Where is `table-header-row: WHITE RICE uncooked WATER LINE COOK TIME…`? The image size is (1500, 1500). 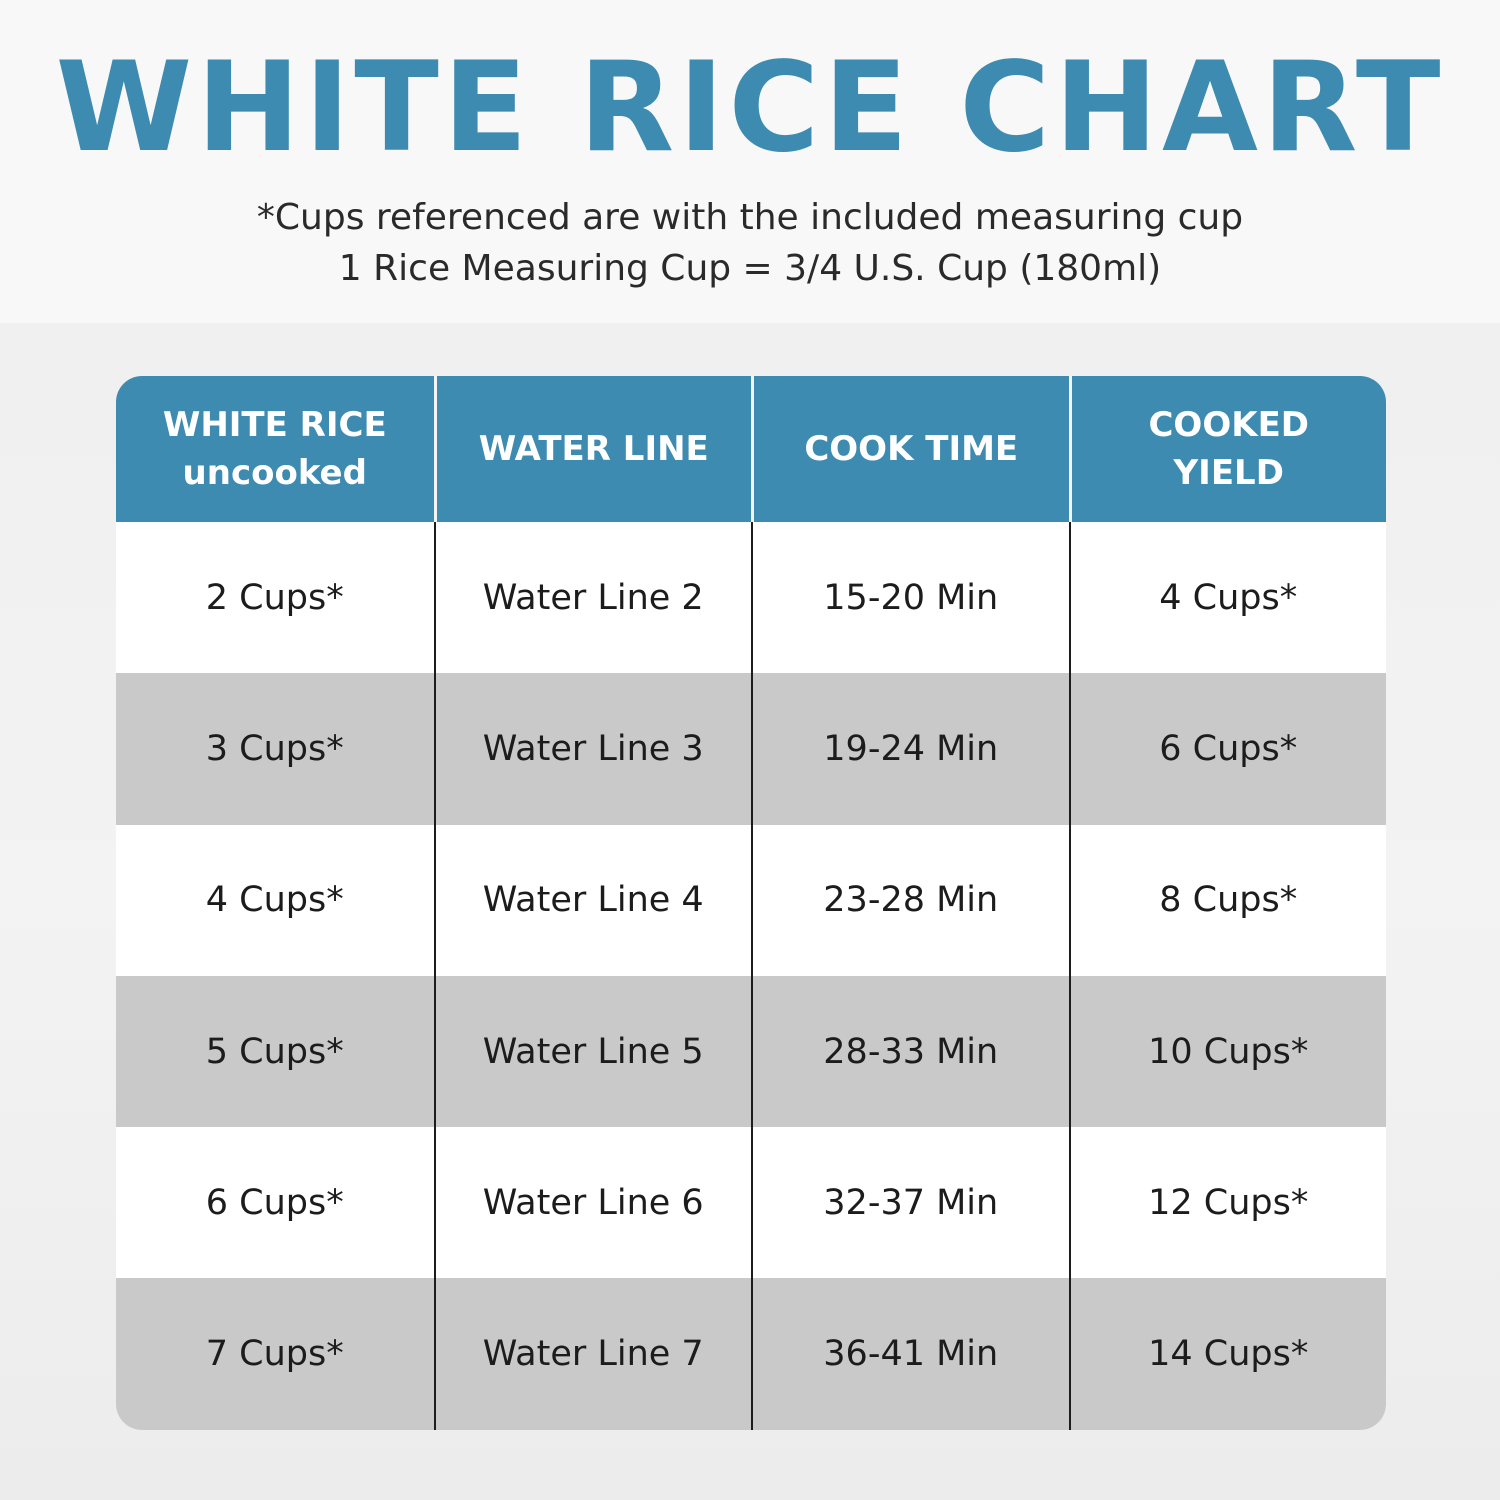 table-header-row: WHITE RICE uncooked WATER LINE COOK TIME… is located at coordinates (751, 449).